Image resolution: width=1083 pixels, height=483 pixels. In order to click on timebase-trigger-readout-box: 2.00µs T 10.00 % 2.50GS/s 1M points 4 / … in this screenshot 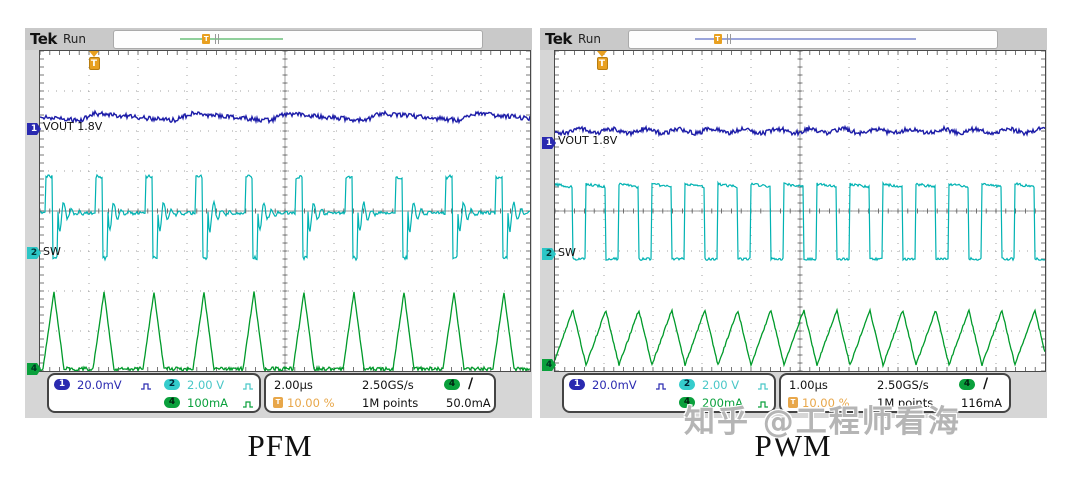, I will do `click(380, 393)`.